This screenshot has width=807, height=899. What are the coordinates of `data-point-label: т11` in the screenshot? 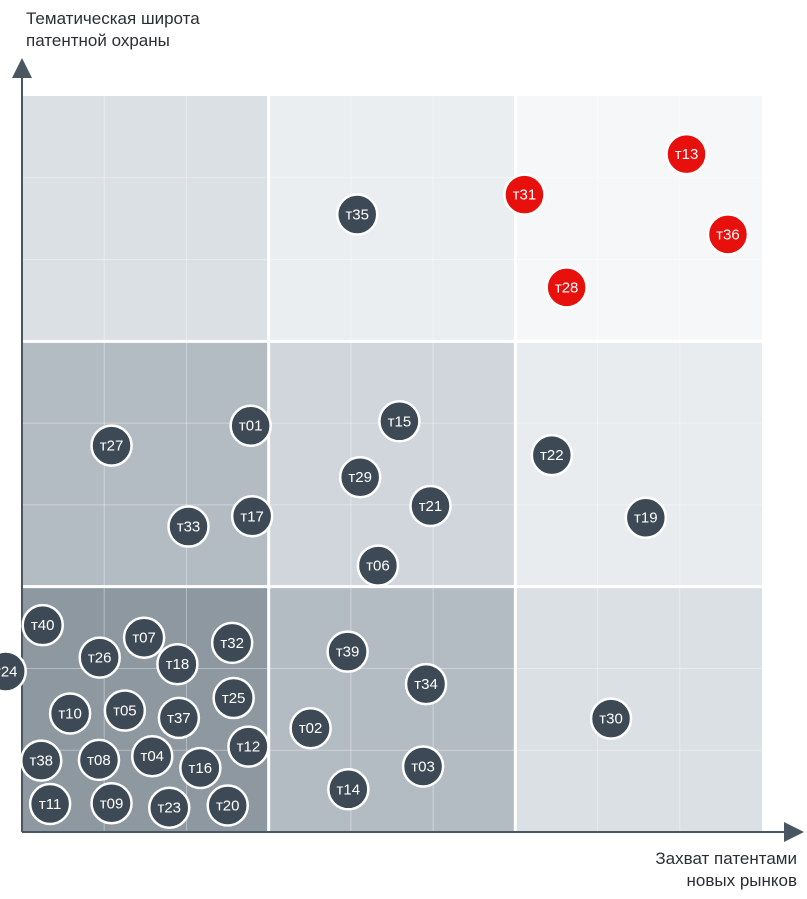 It's located at (50, 804).